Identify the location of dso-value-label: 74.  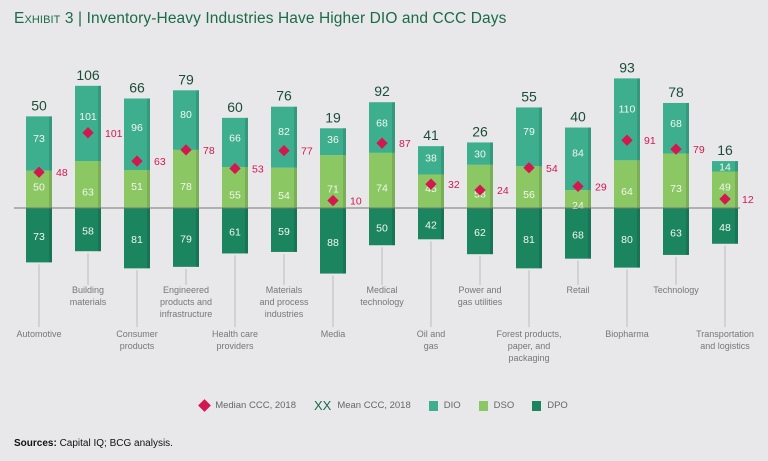
(382, 188).